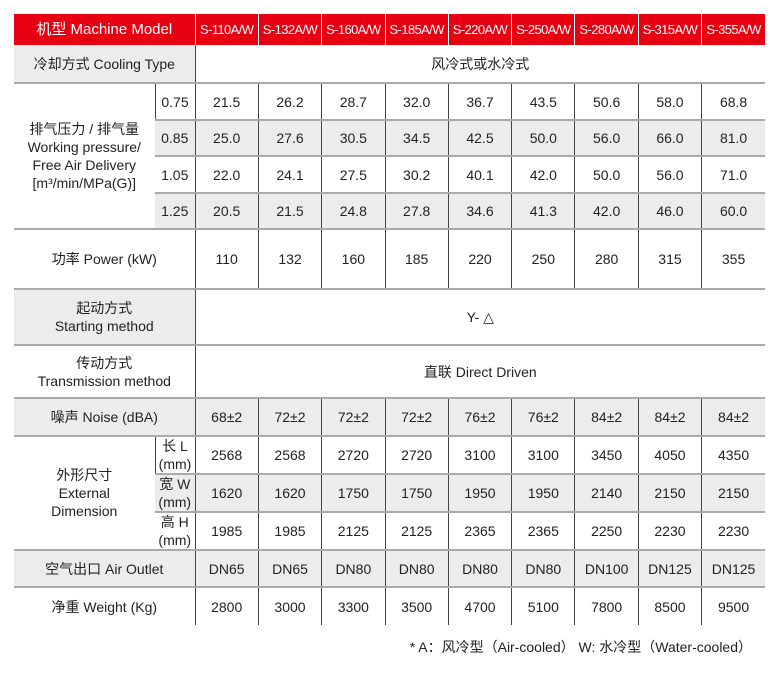  I want to click on label-cn: 起动方式, so click(104, 308).